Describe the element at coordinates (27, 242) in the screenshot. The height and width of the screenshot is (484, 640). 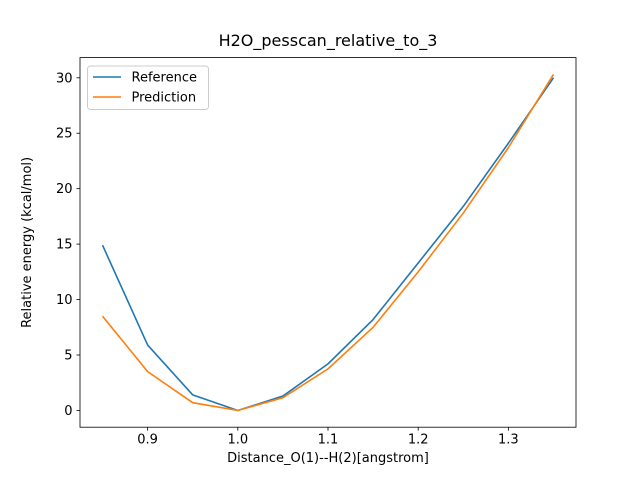
I see `y-axis-label: Relative energy (kcal/mol)` at that location.